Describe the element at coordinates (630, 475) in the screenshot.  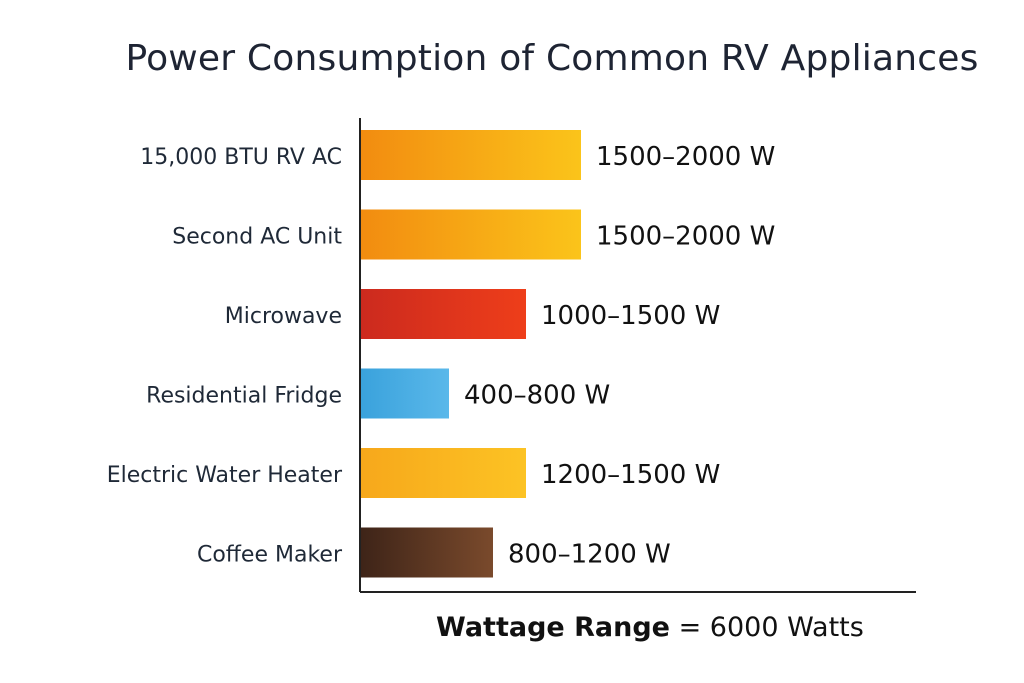
I see `value-label: 1200–1500 W` at that location.